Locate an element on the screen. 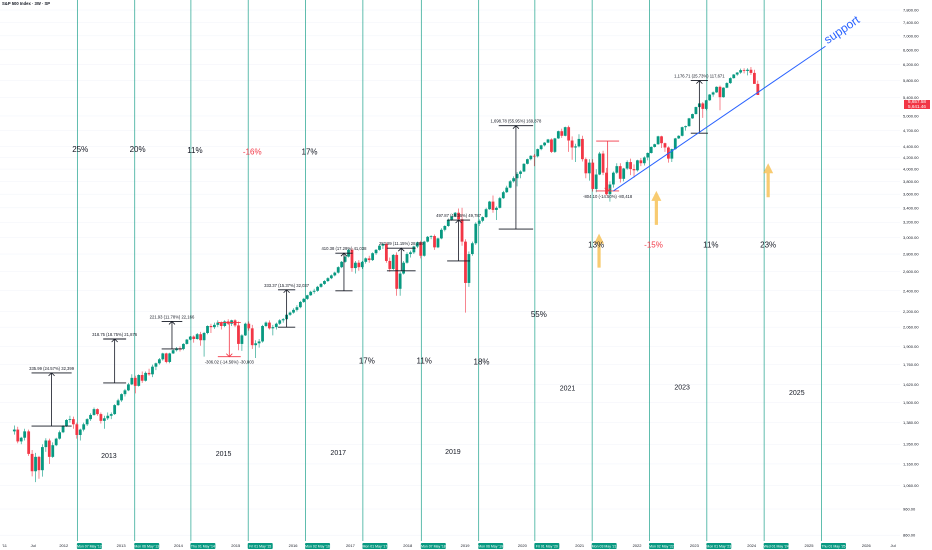 The width and height of the screenshot is (932, 550). measure-label: 333.37 (15.37%) 32,037 is located at coordinates (287, 285).